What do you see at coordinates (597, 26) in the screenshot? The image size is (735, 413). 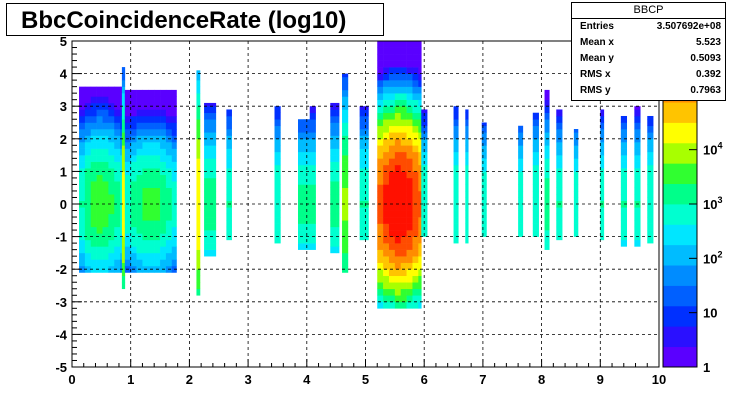 I see `stats-label: Entries` at bounding box center [597, 26].